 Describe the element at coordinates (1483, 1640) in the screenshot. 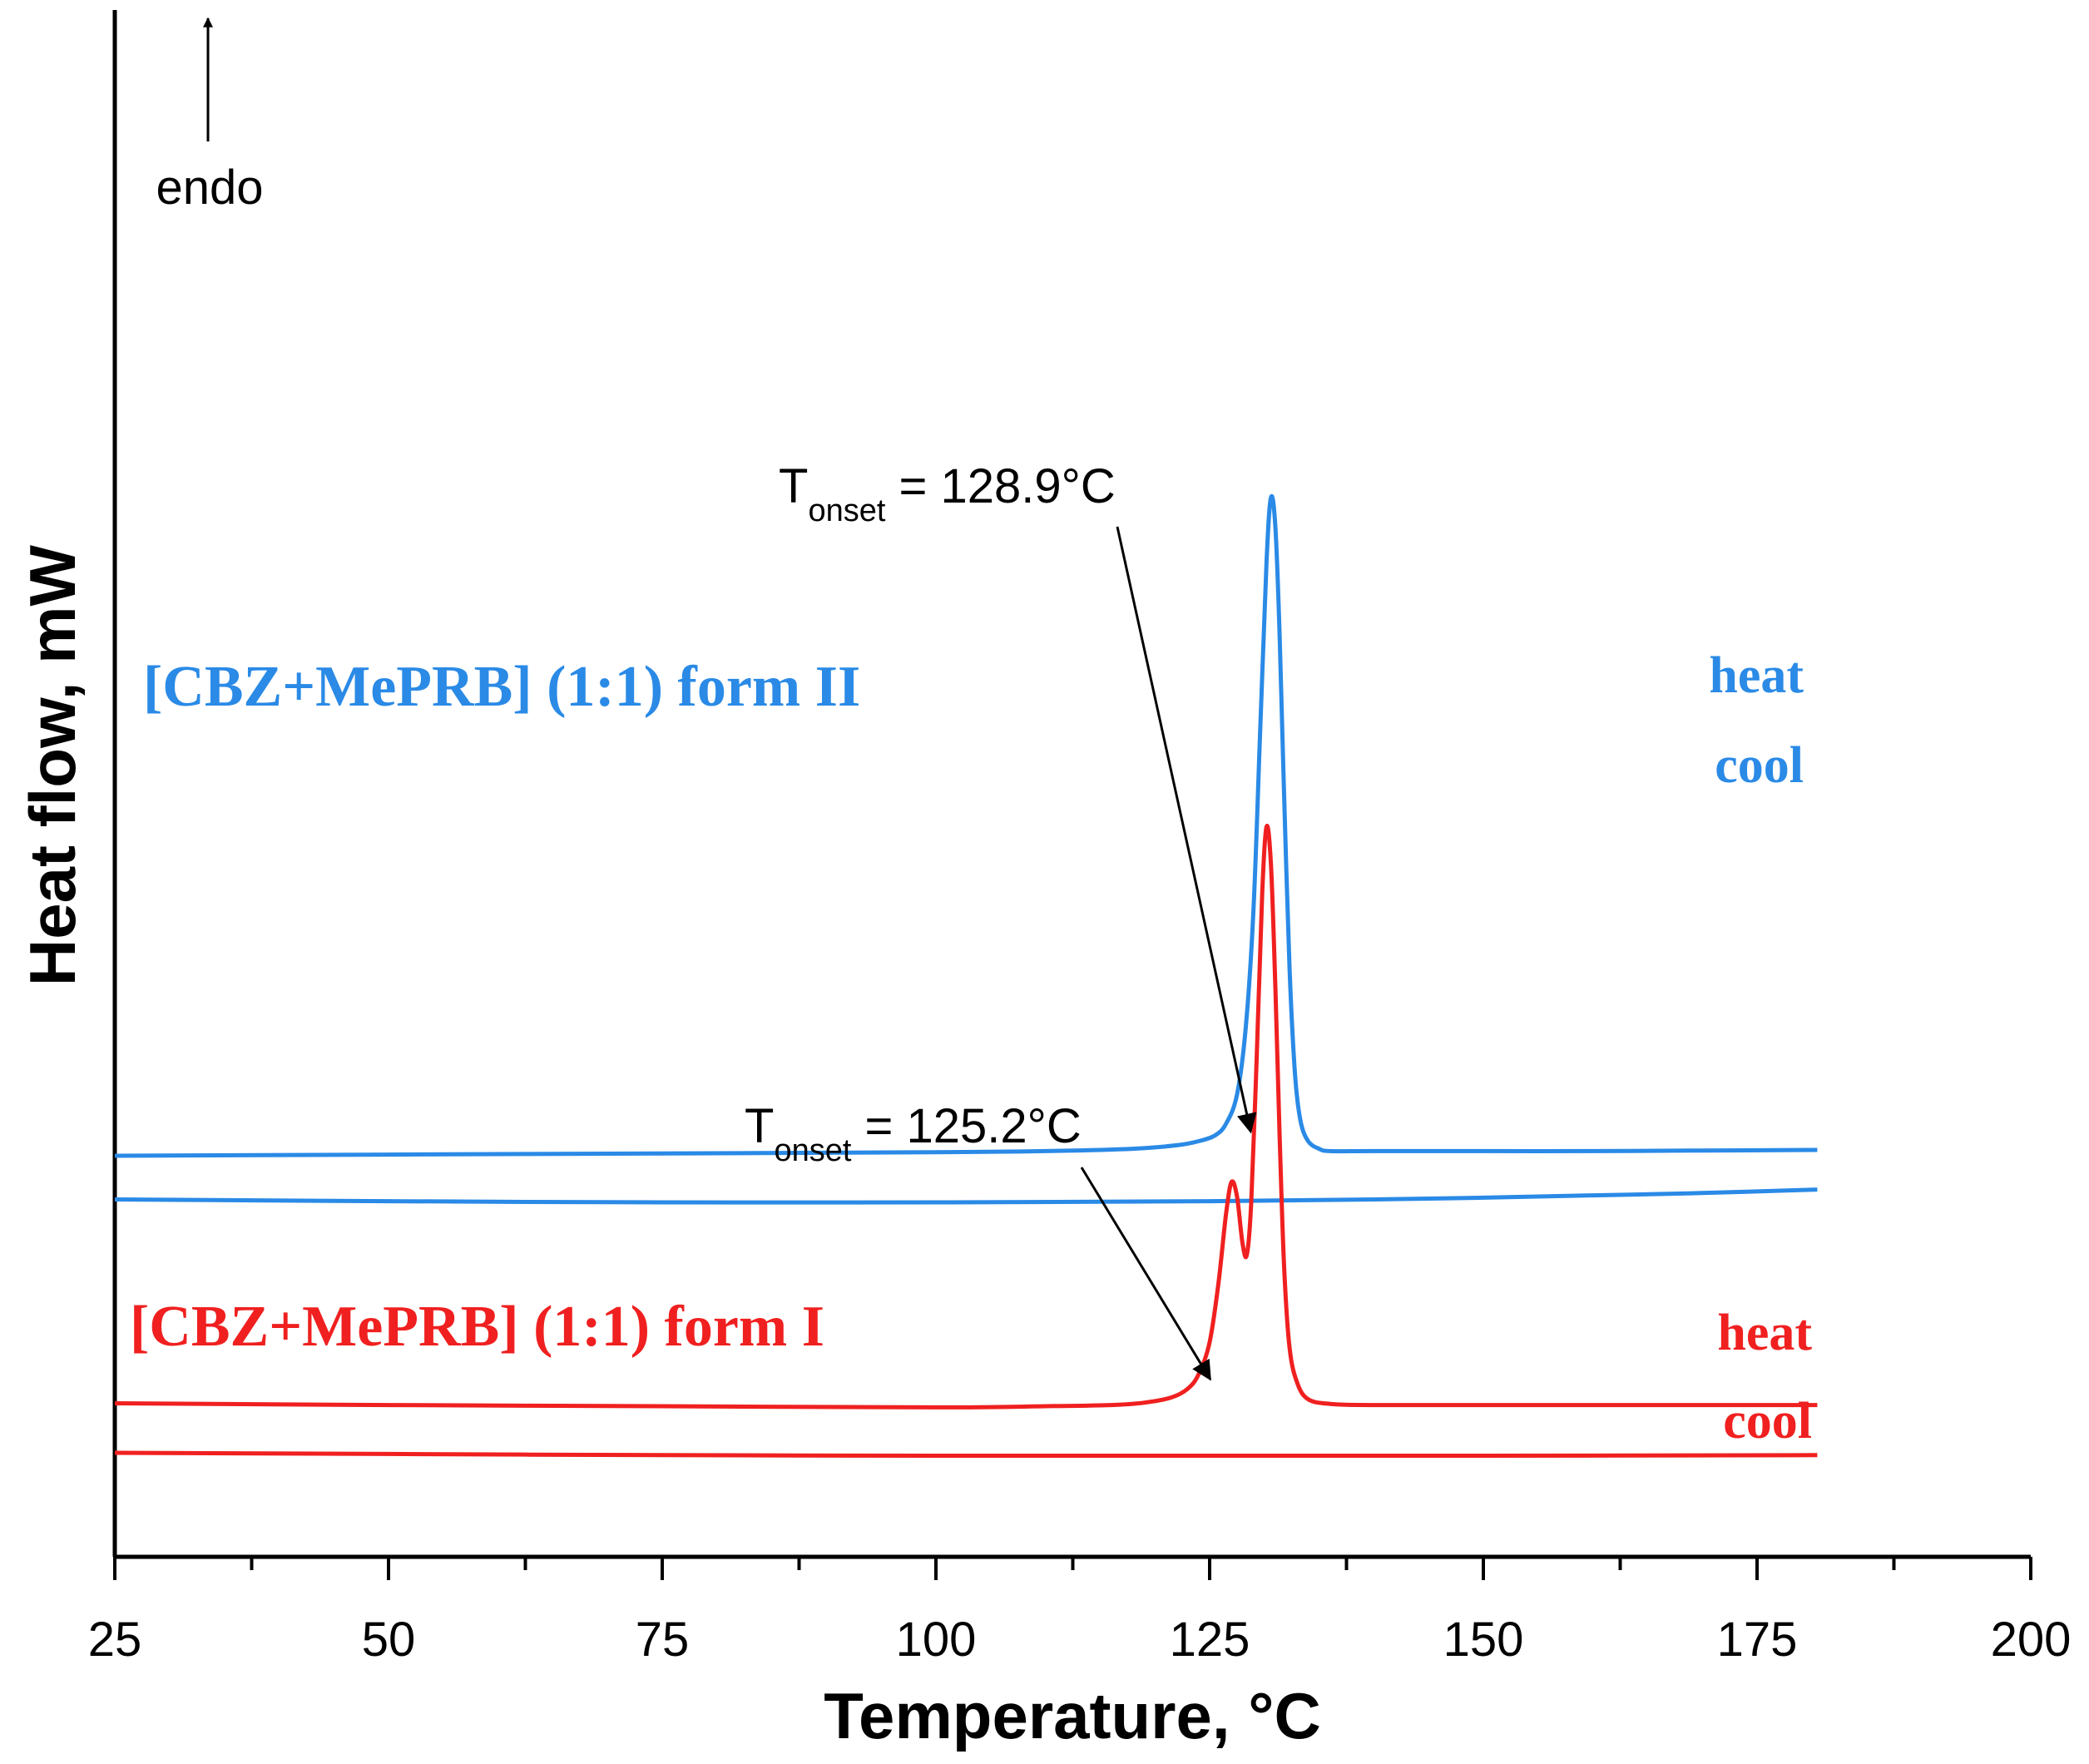

I see `x-tick-label: 150` at that location.